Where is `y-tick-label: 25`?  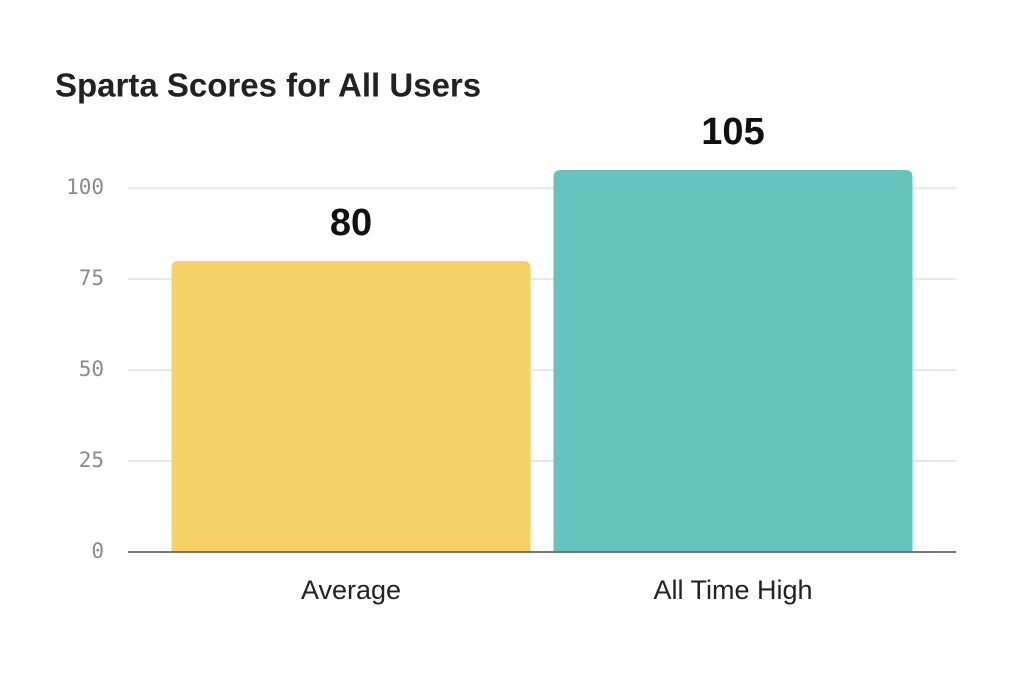 y-tick-label: 25 is located at coordinates (91, 460).